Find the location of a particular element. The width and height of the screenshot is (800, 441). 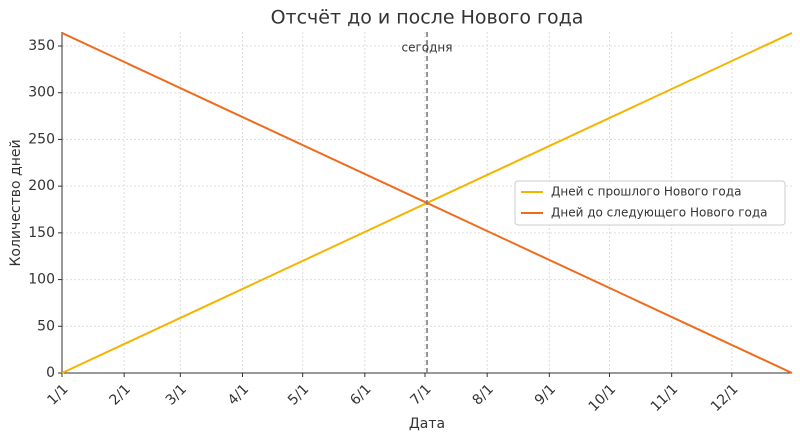

legend-label: Дней до следующего Нового года is located at coordinates (659, 213).